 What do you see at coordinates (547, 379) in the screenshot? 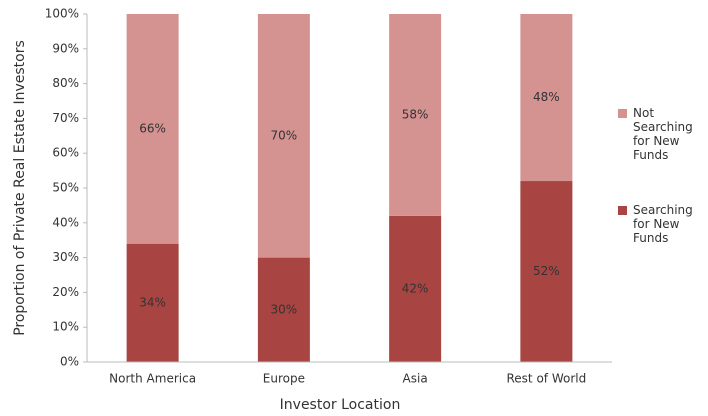
I see `x-tick-label: Rest of World` at bounding box center [547, 379].